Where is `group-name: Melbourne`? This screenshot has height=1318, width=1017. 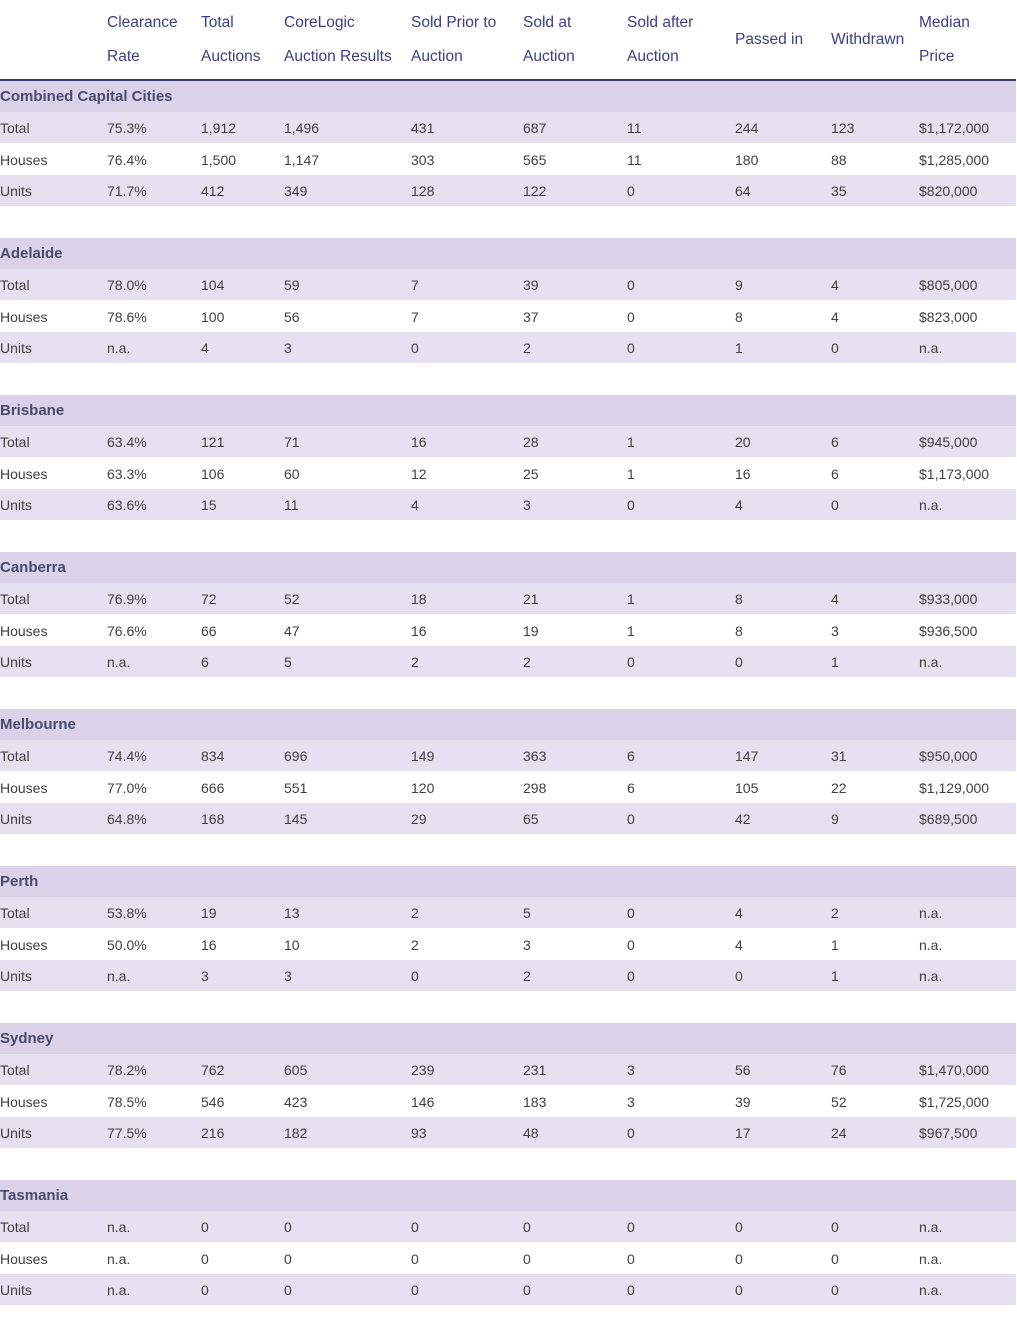
group-name: Melbourne is located at coordinates (508, 724).